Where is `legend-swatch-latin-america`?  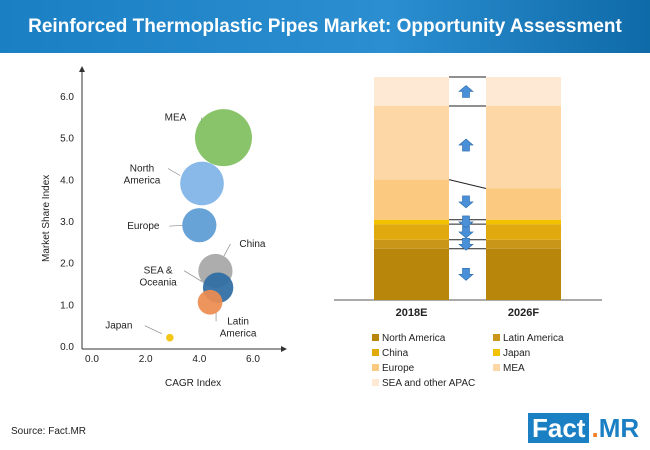
legend-swatch-latin-america is located at coordinates (496, 337).